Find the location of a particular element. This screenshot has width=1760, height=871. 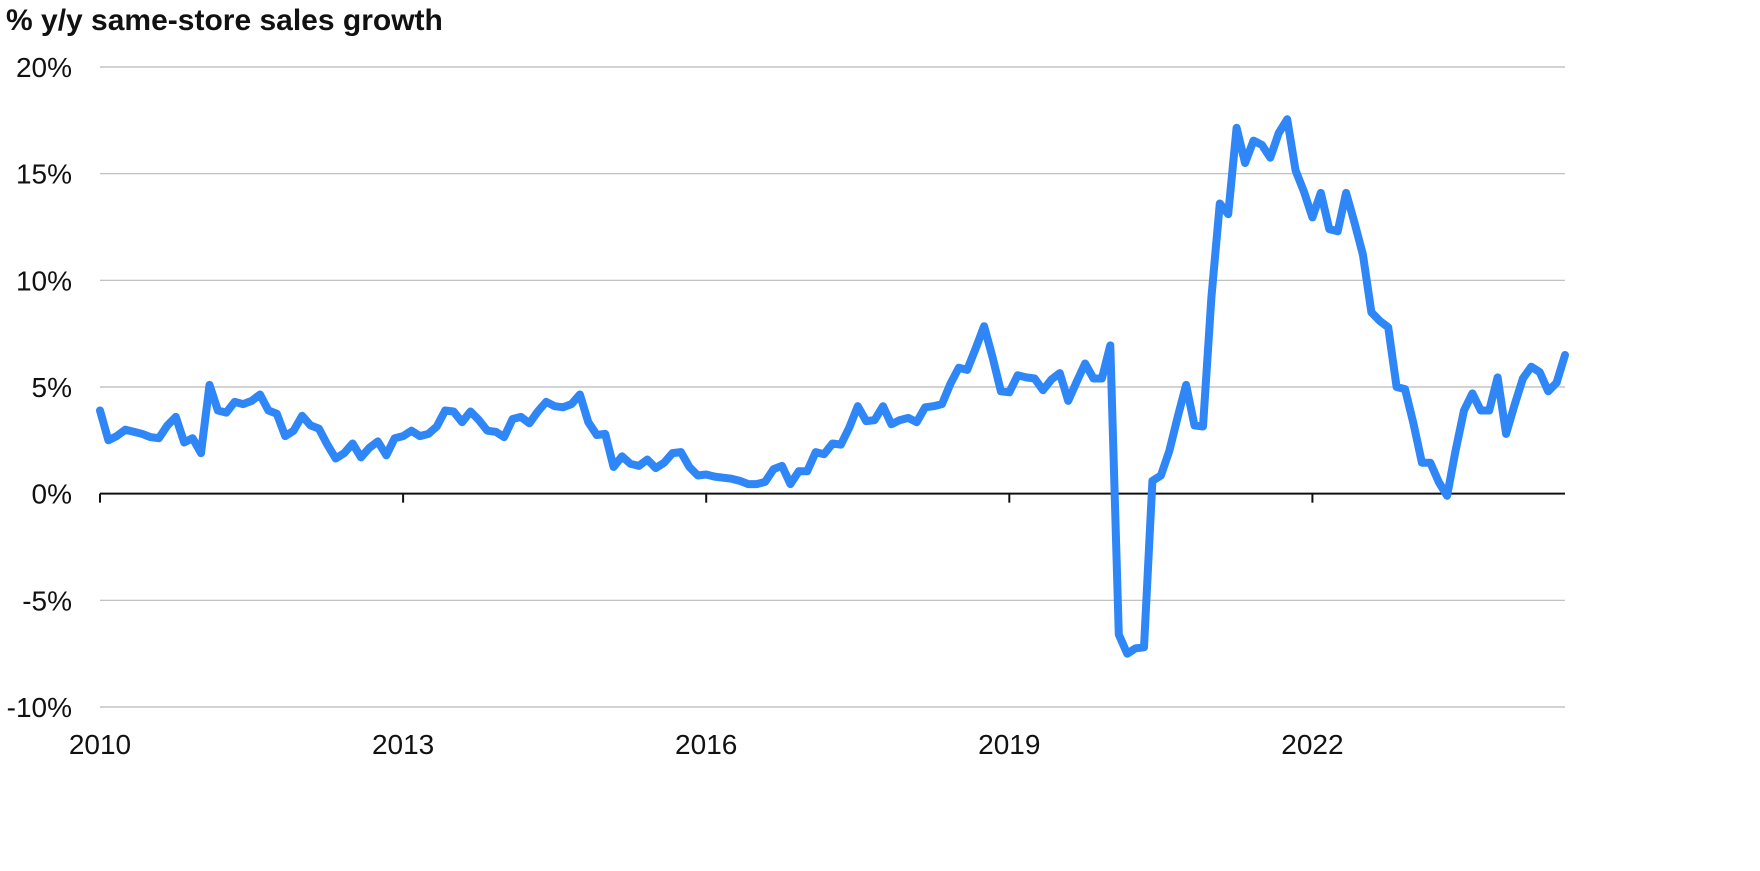

x-tick-label: 2010 is located at coordinates (100, 744).